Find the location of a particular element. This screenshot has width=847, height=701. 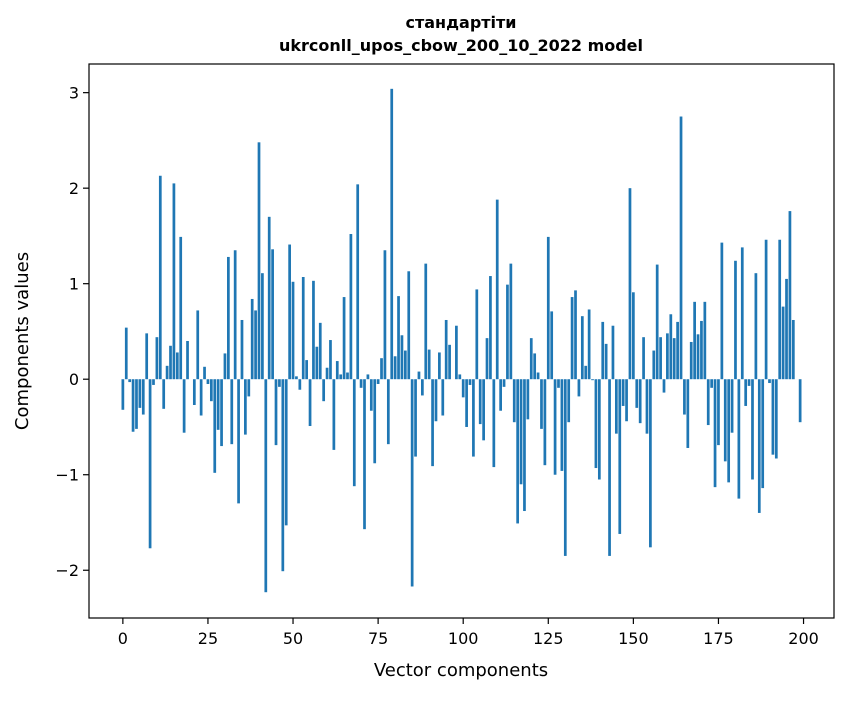

y-axis-ticks: −2 −1 0 1 2 3 is located at coordinates (72, 332).